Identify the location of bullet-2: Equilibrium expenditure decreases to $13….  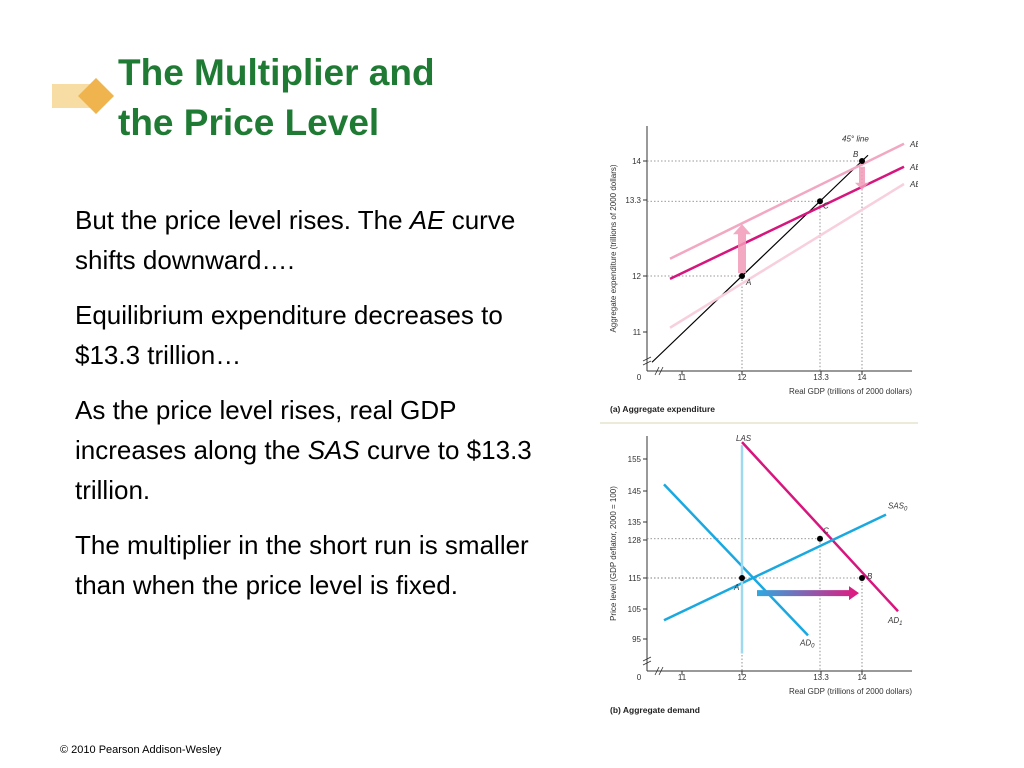
(315, 335).